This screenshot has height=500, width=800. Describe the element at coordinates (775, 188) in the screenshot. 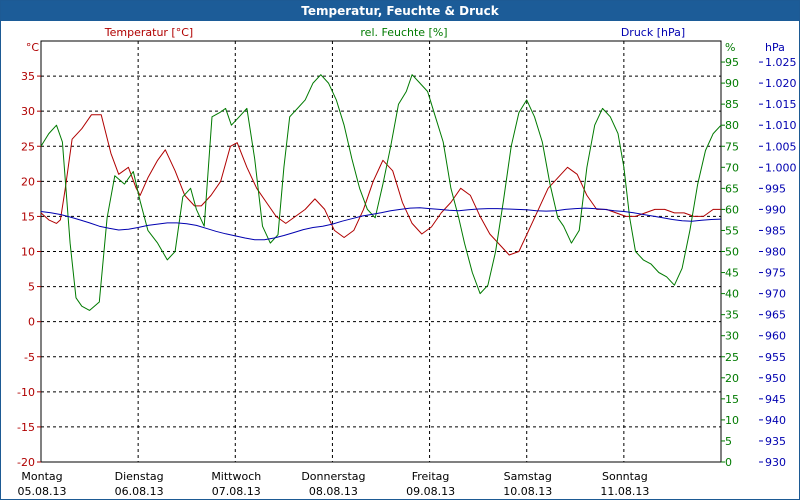

I see `pressure-tick-label: 995` at that location.